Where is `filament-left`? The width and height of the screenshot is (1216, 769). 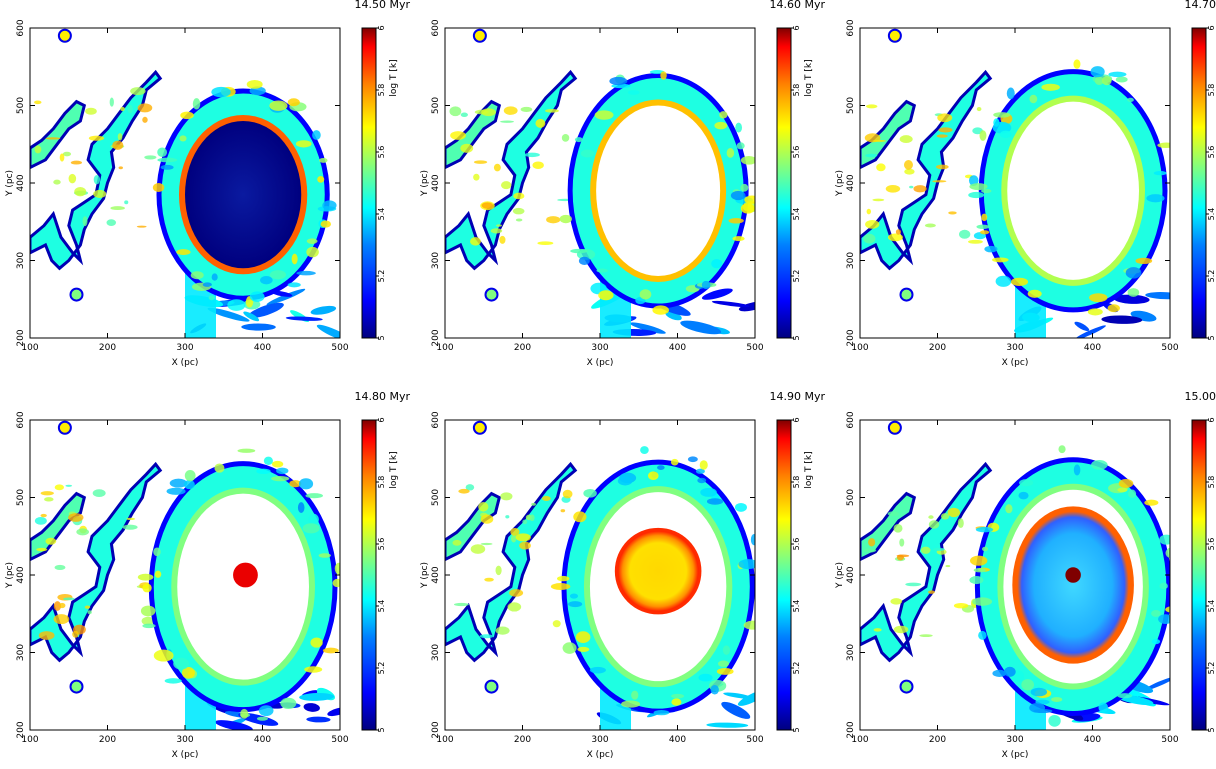
filament-left is located at coordinates (96, 170).